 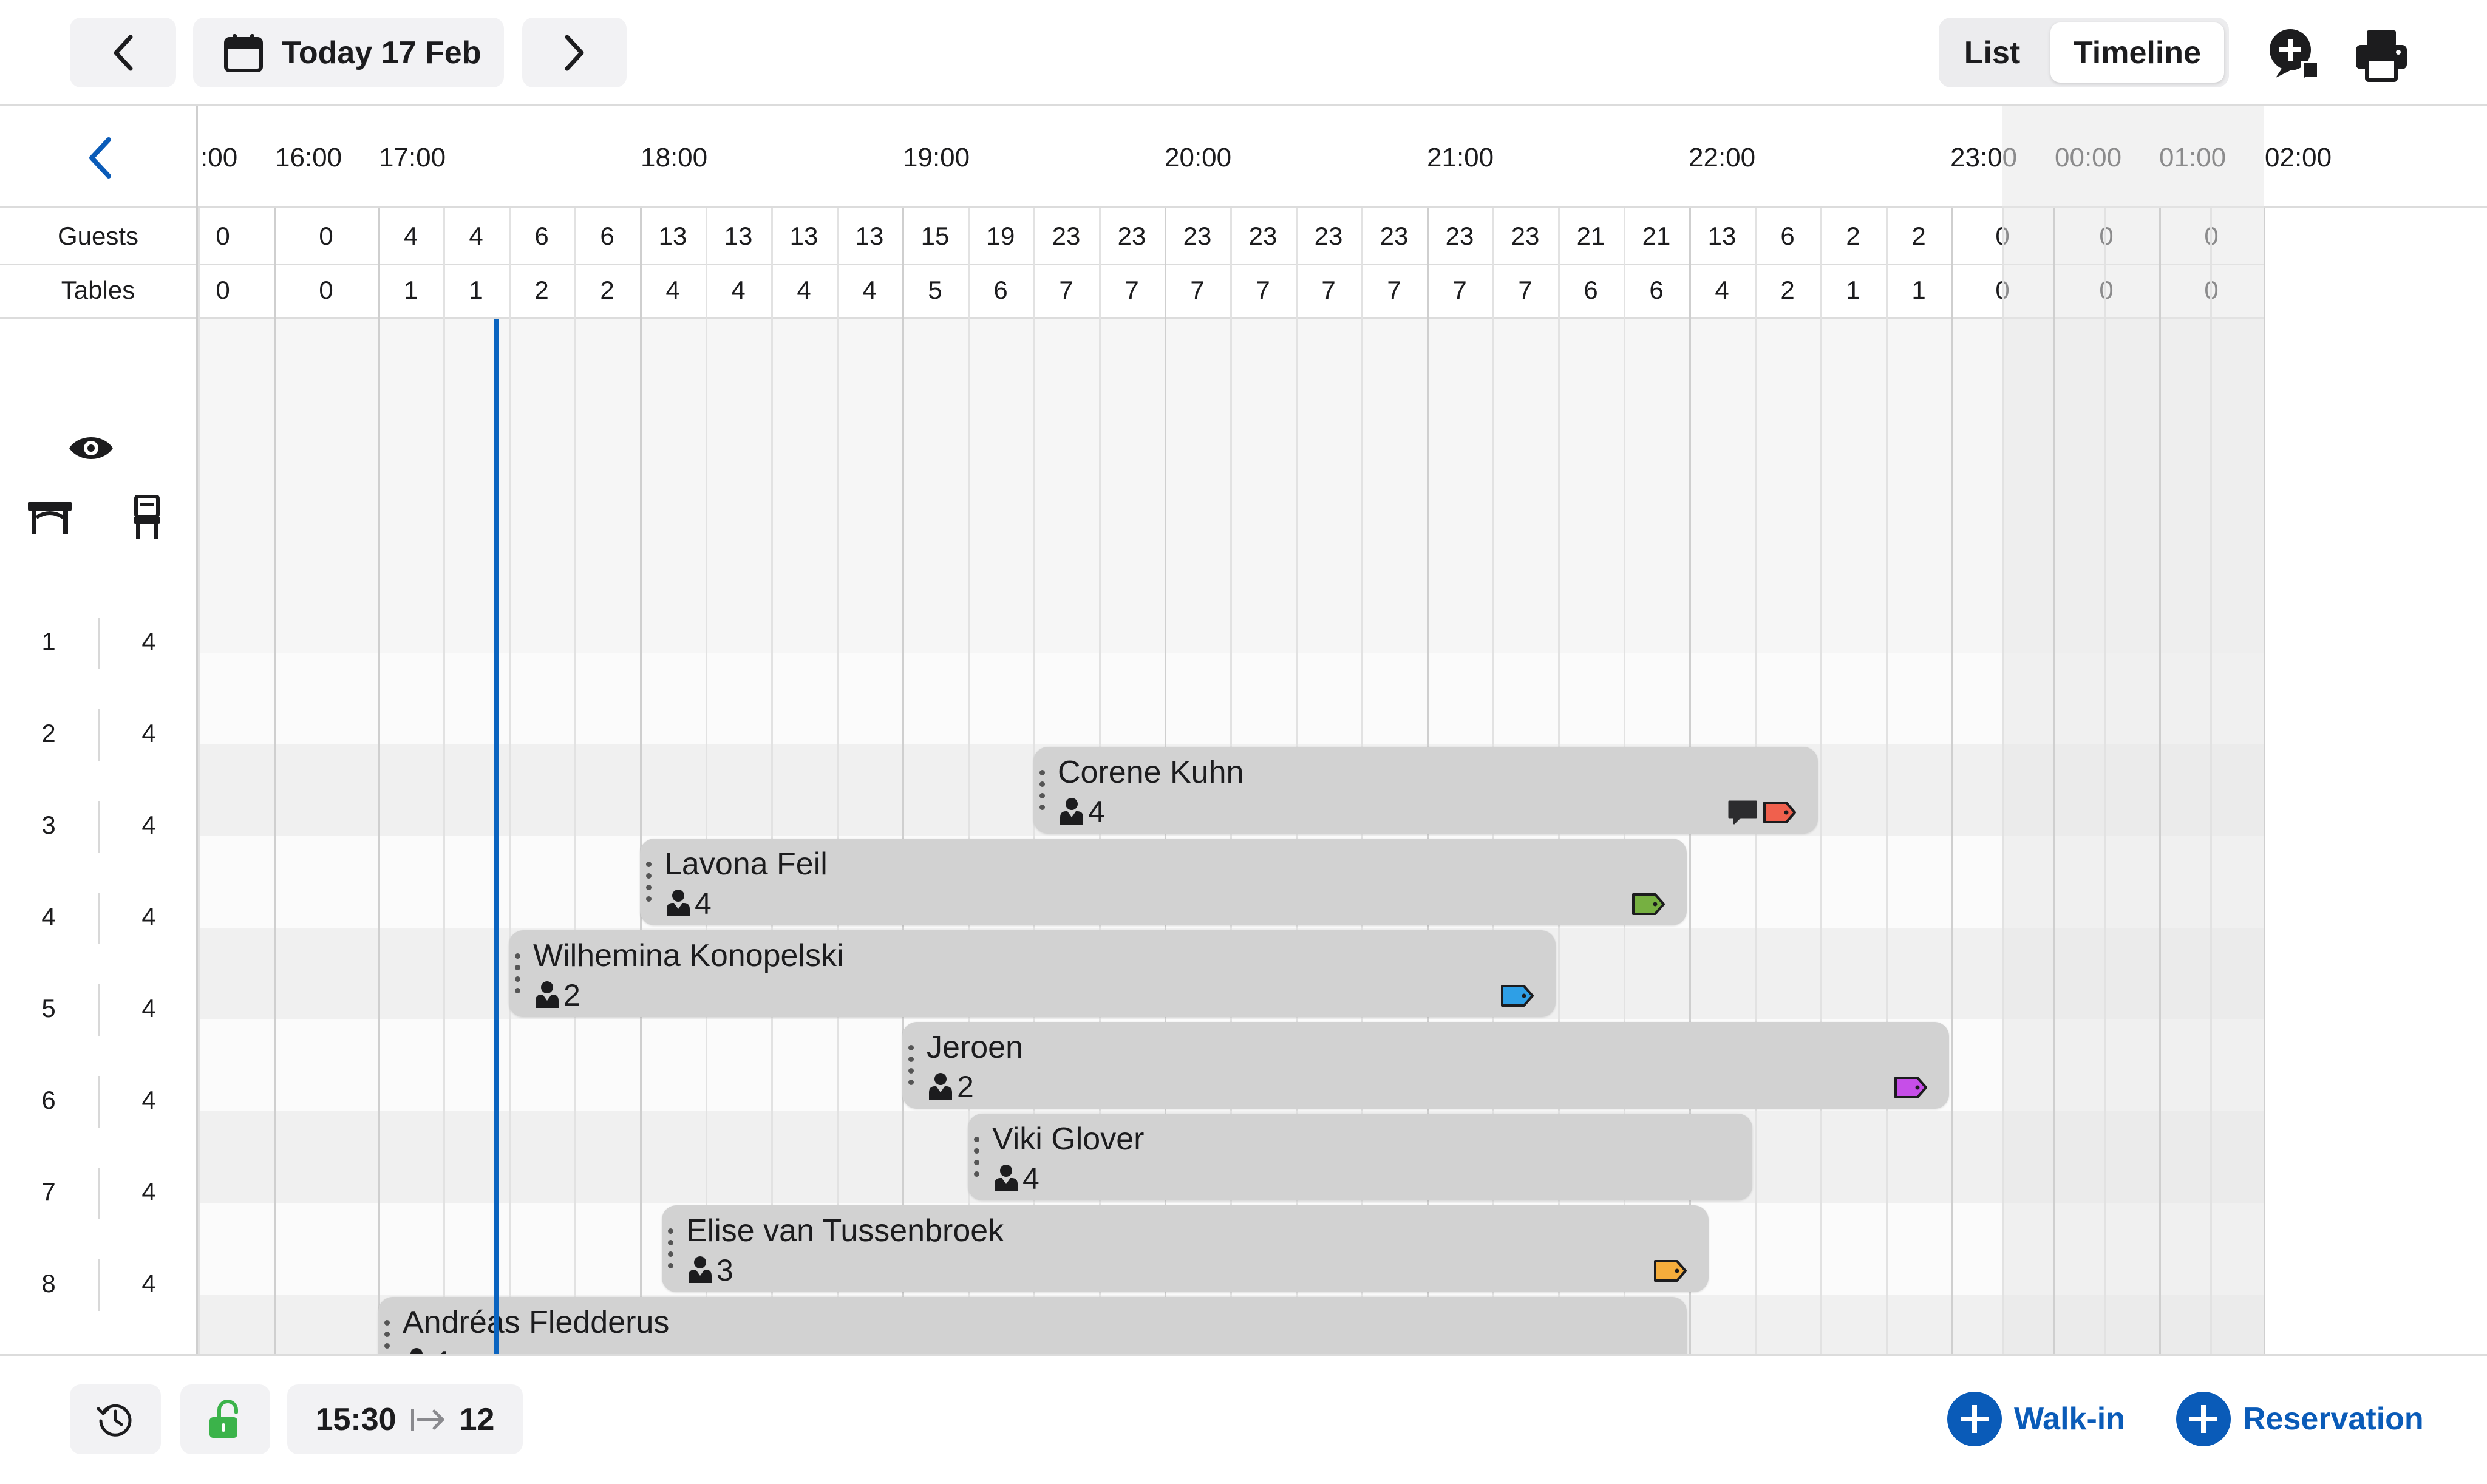 I want to click on hour-label: 18:00, so click(x=674, y=157).